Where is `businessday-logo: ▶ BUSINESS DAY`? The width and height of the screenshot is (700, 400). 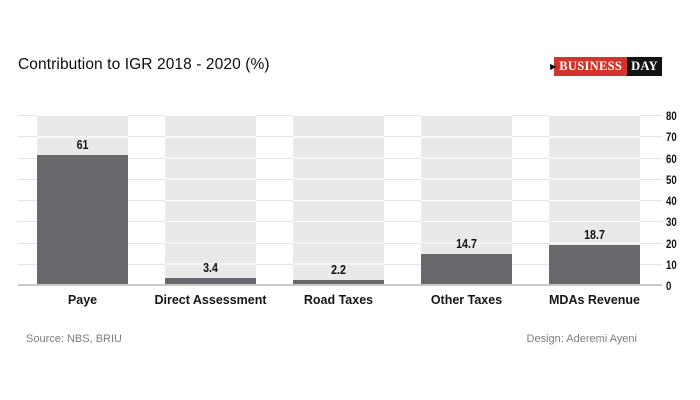
businessday-logo: ▶ BUSINESS DAY is located at coordinates (606, 66).